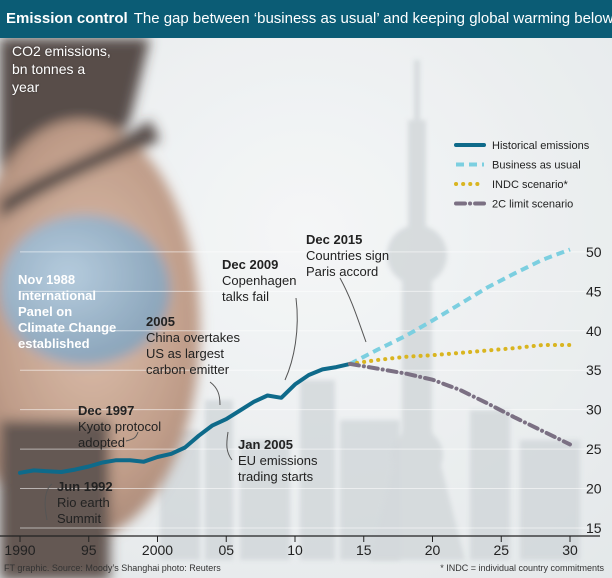 The image size is (612, 578). I want to click on annotation-line-dec2015-1: Paris accord, so click(342, 271).